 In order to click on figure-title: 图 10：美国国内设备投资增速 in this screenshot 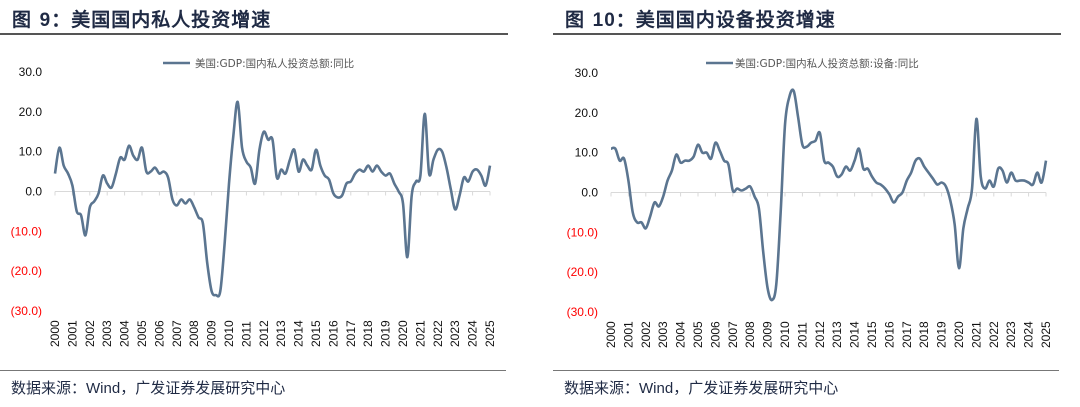, I will do `click(700, 18)`.